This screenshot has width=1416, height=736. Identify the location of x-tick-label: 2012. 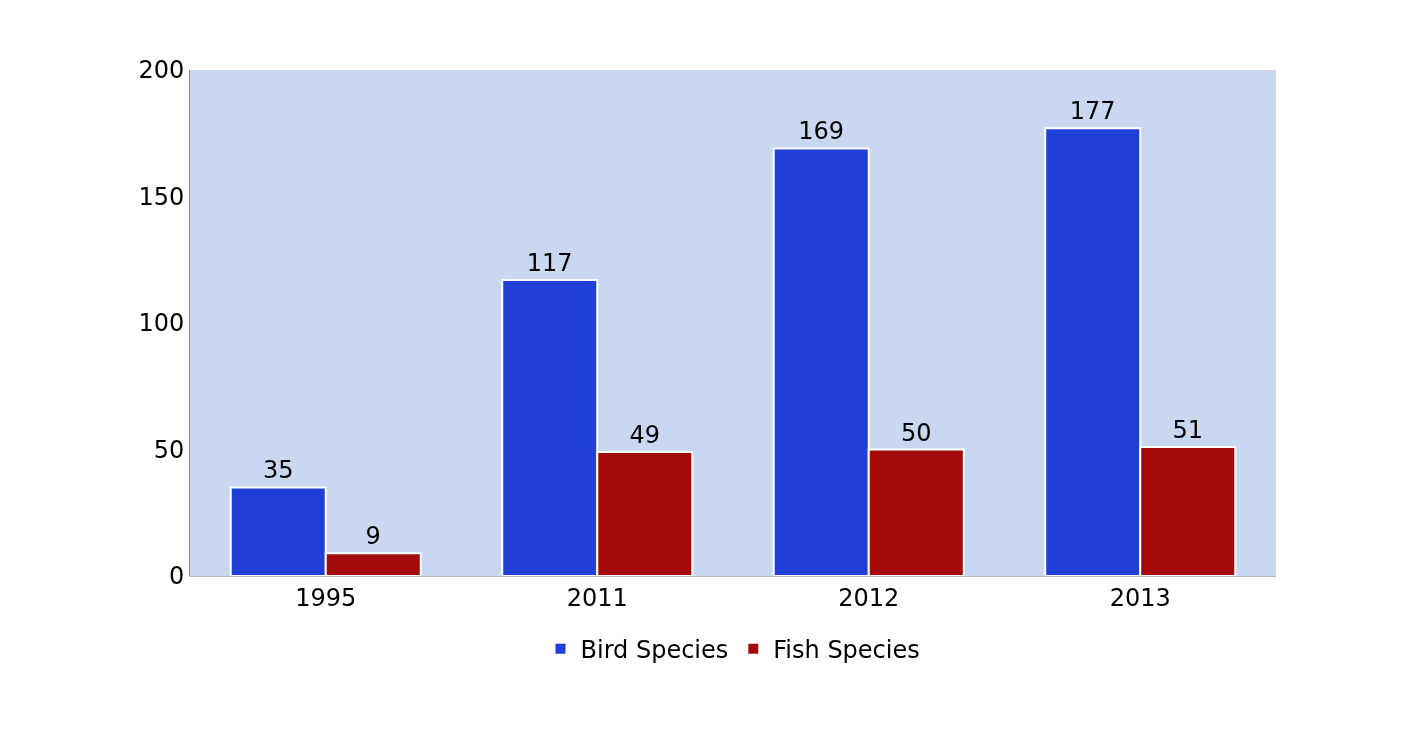
(869, 597).